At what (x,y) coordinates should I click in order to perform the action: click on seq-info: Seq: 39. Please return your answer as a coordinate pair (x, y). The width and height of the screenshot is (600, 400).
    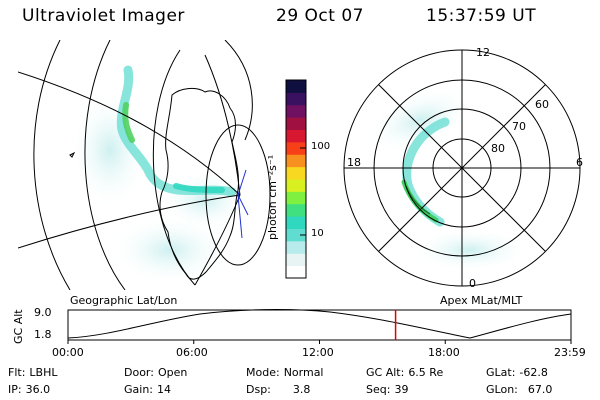
    Looking at the image, I should click on (387, 389).